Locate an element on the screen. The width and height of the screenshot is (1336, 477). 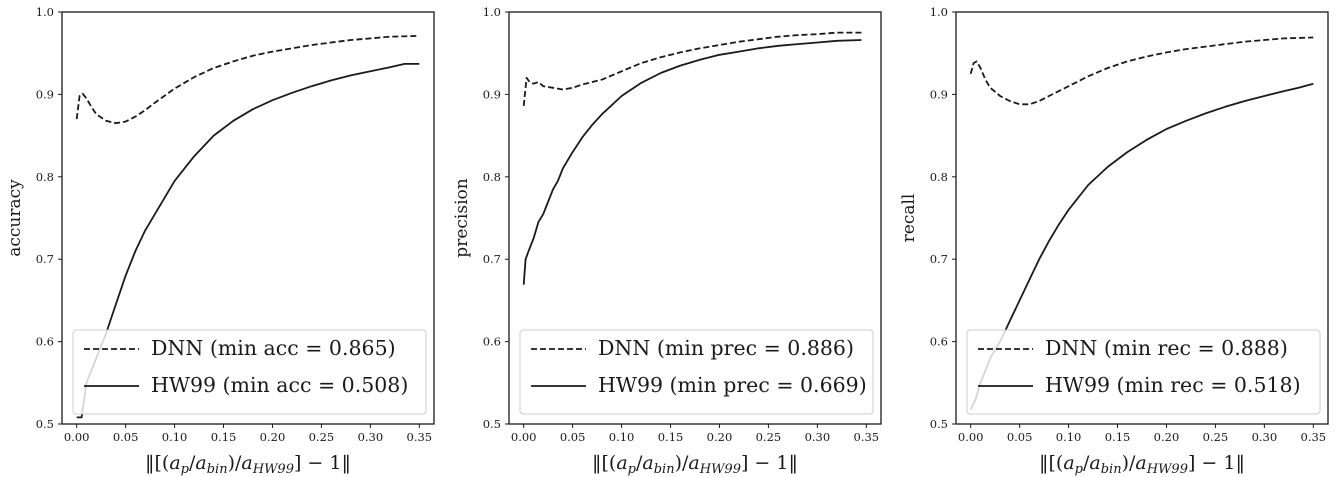
y-axis-label: recall is located at coordinates (909, 218).